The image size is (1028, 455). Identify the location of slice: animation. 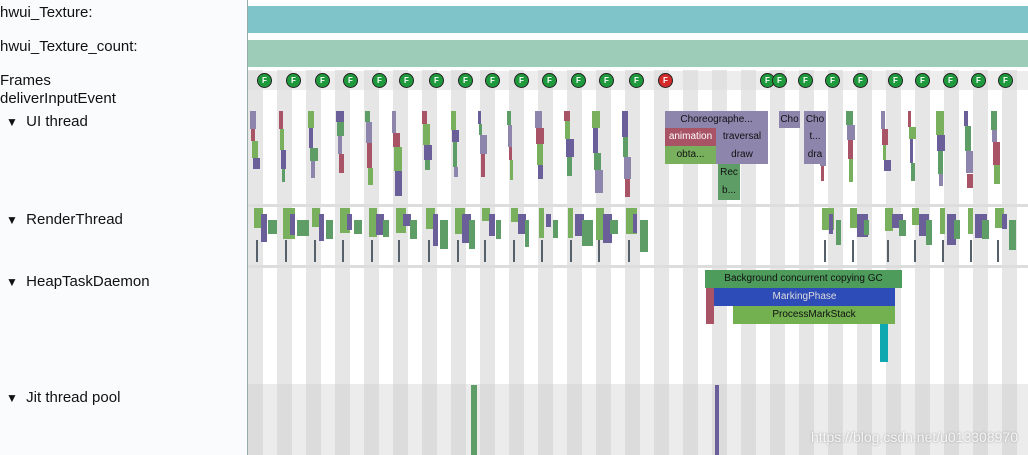
(690, 137).